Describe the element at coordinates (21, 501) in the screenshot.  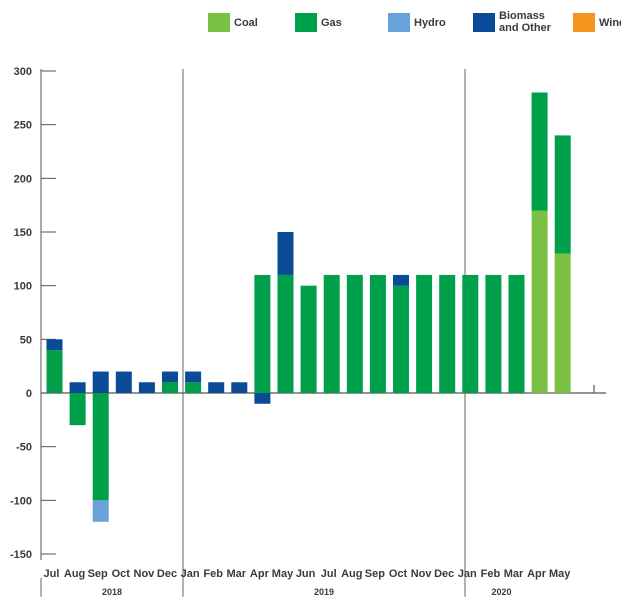
I see `y-tick-label: -100` at that location.